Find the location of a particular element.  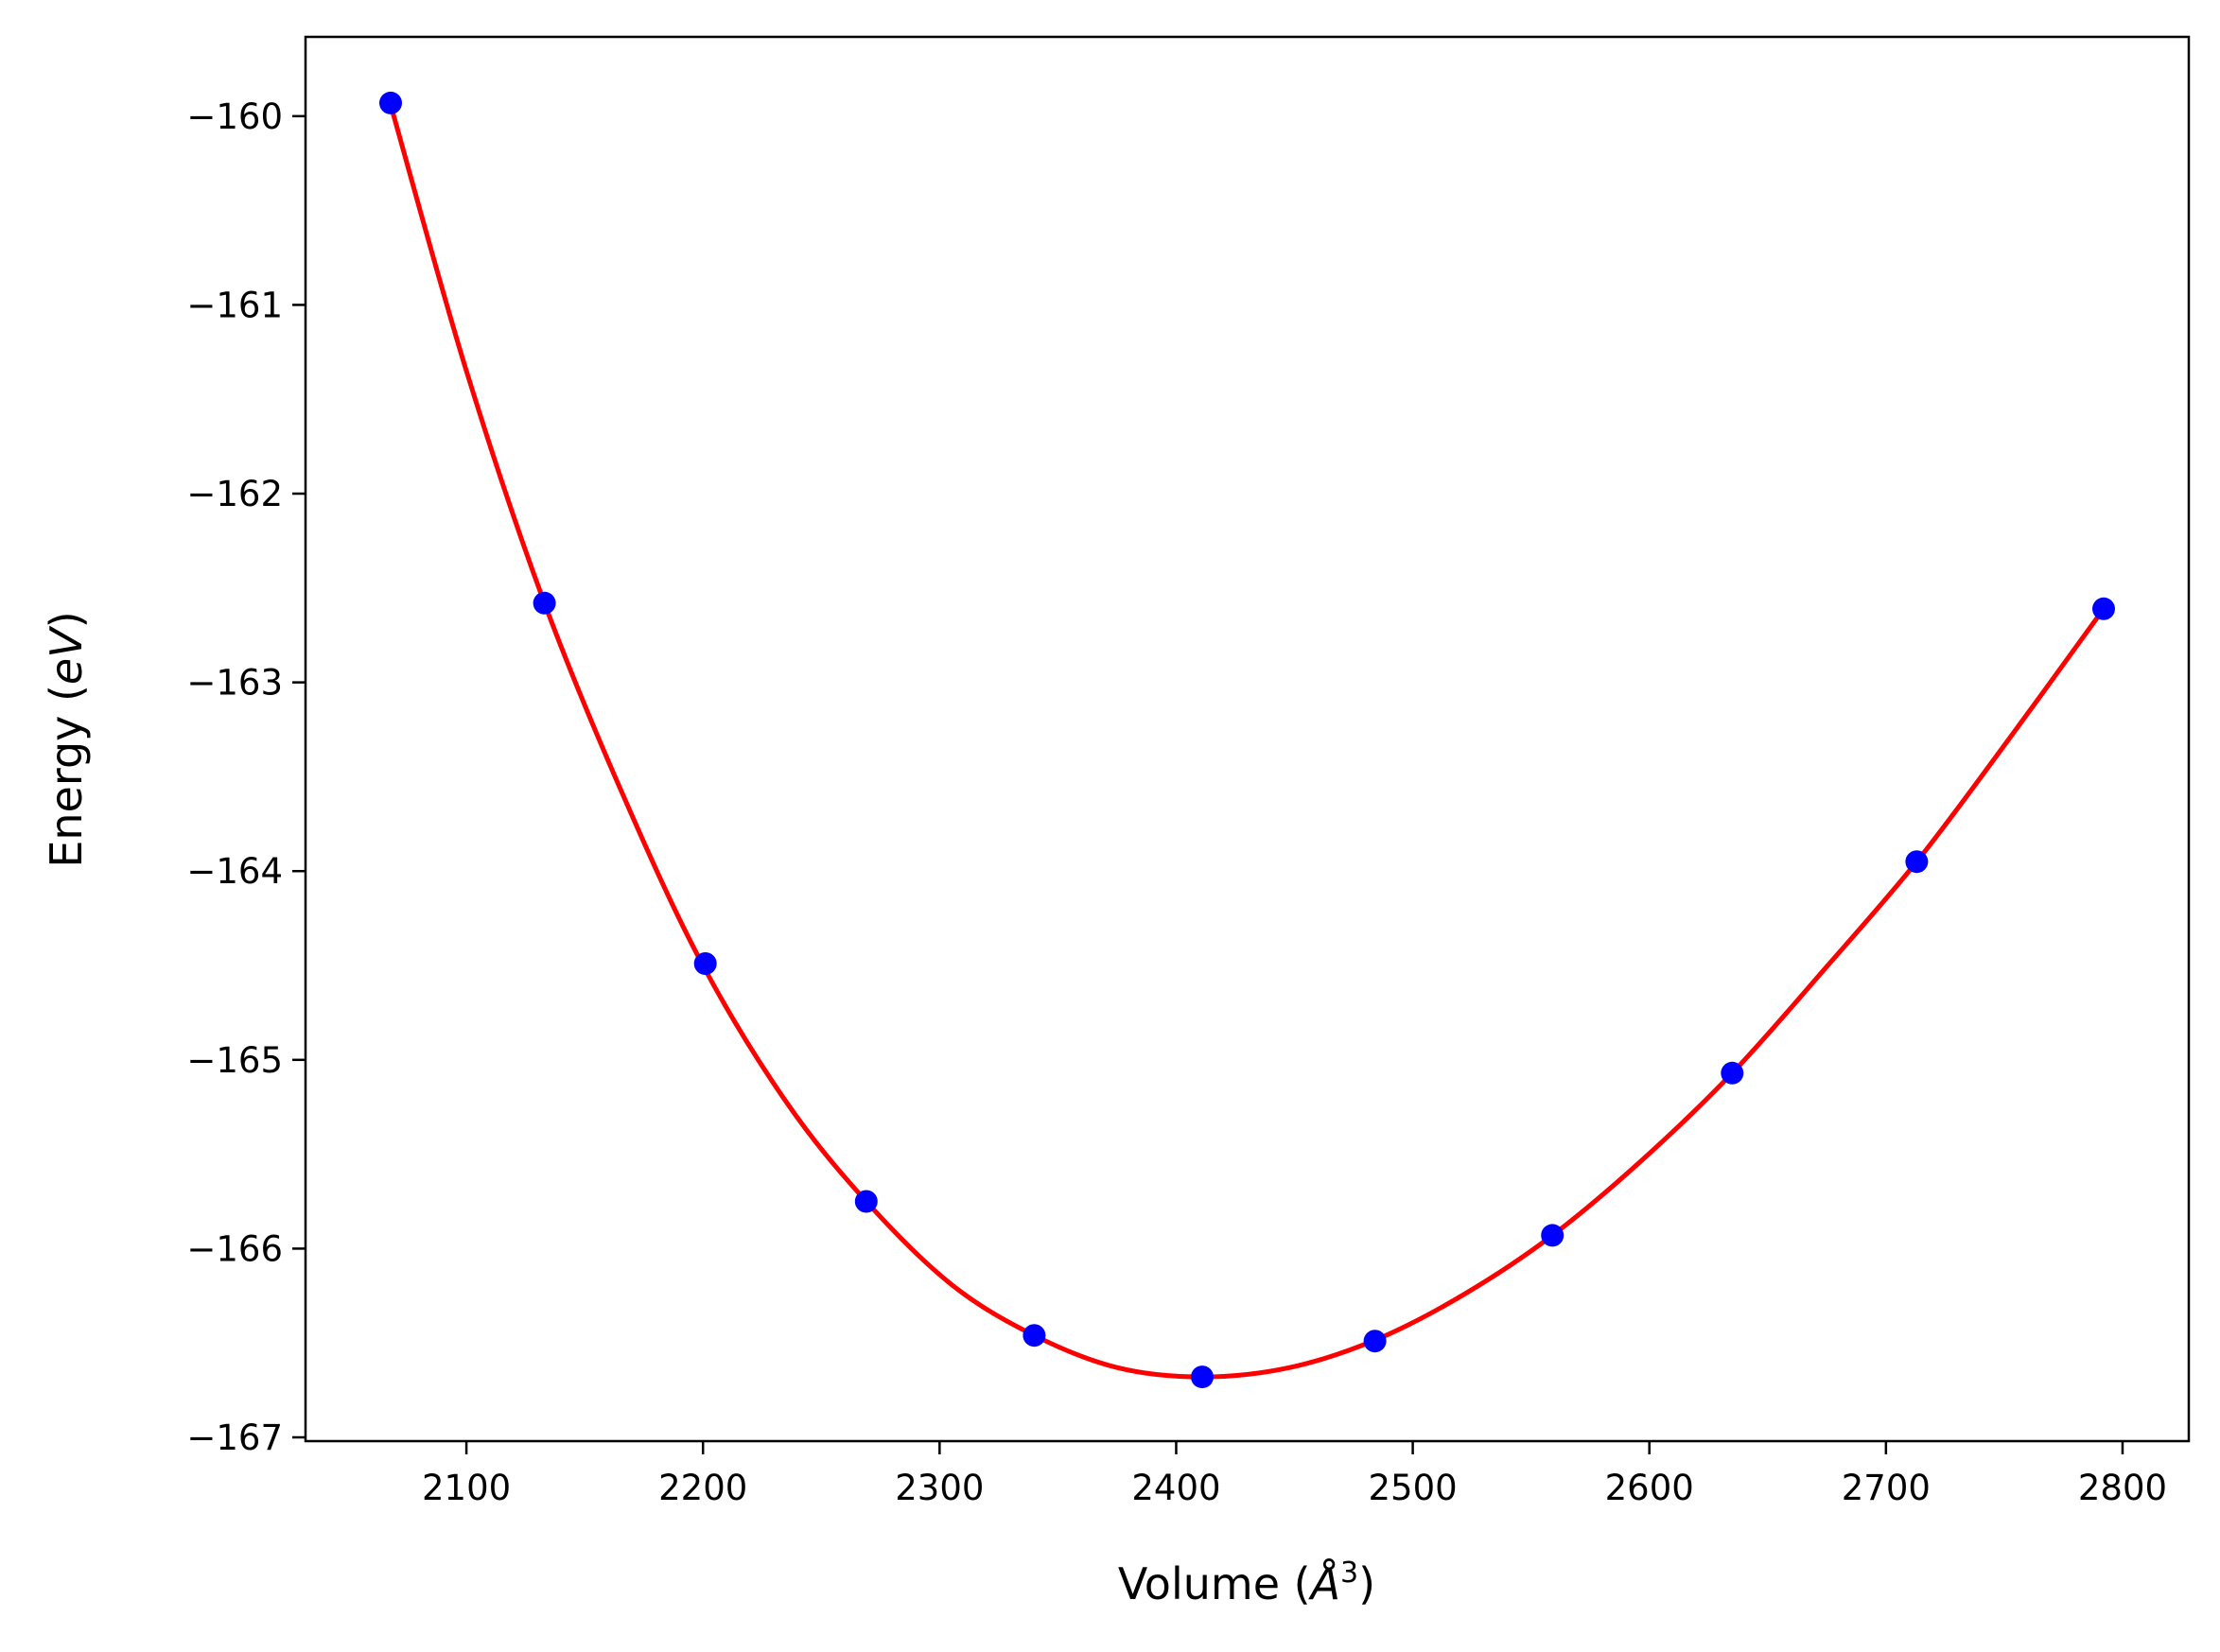

x-tick-label: 2500 is located at coordinates (1413, 1488).